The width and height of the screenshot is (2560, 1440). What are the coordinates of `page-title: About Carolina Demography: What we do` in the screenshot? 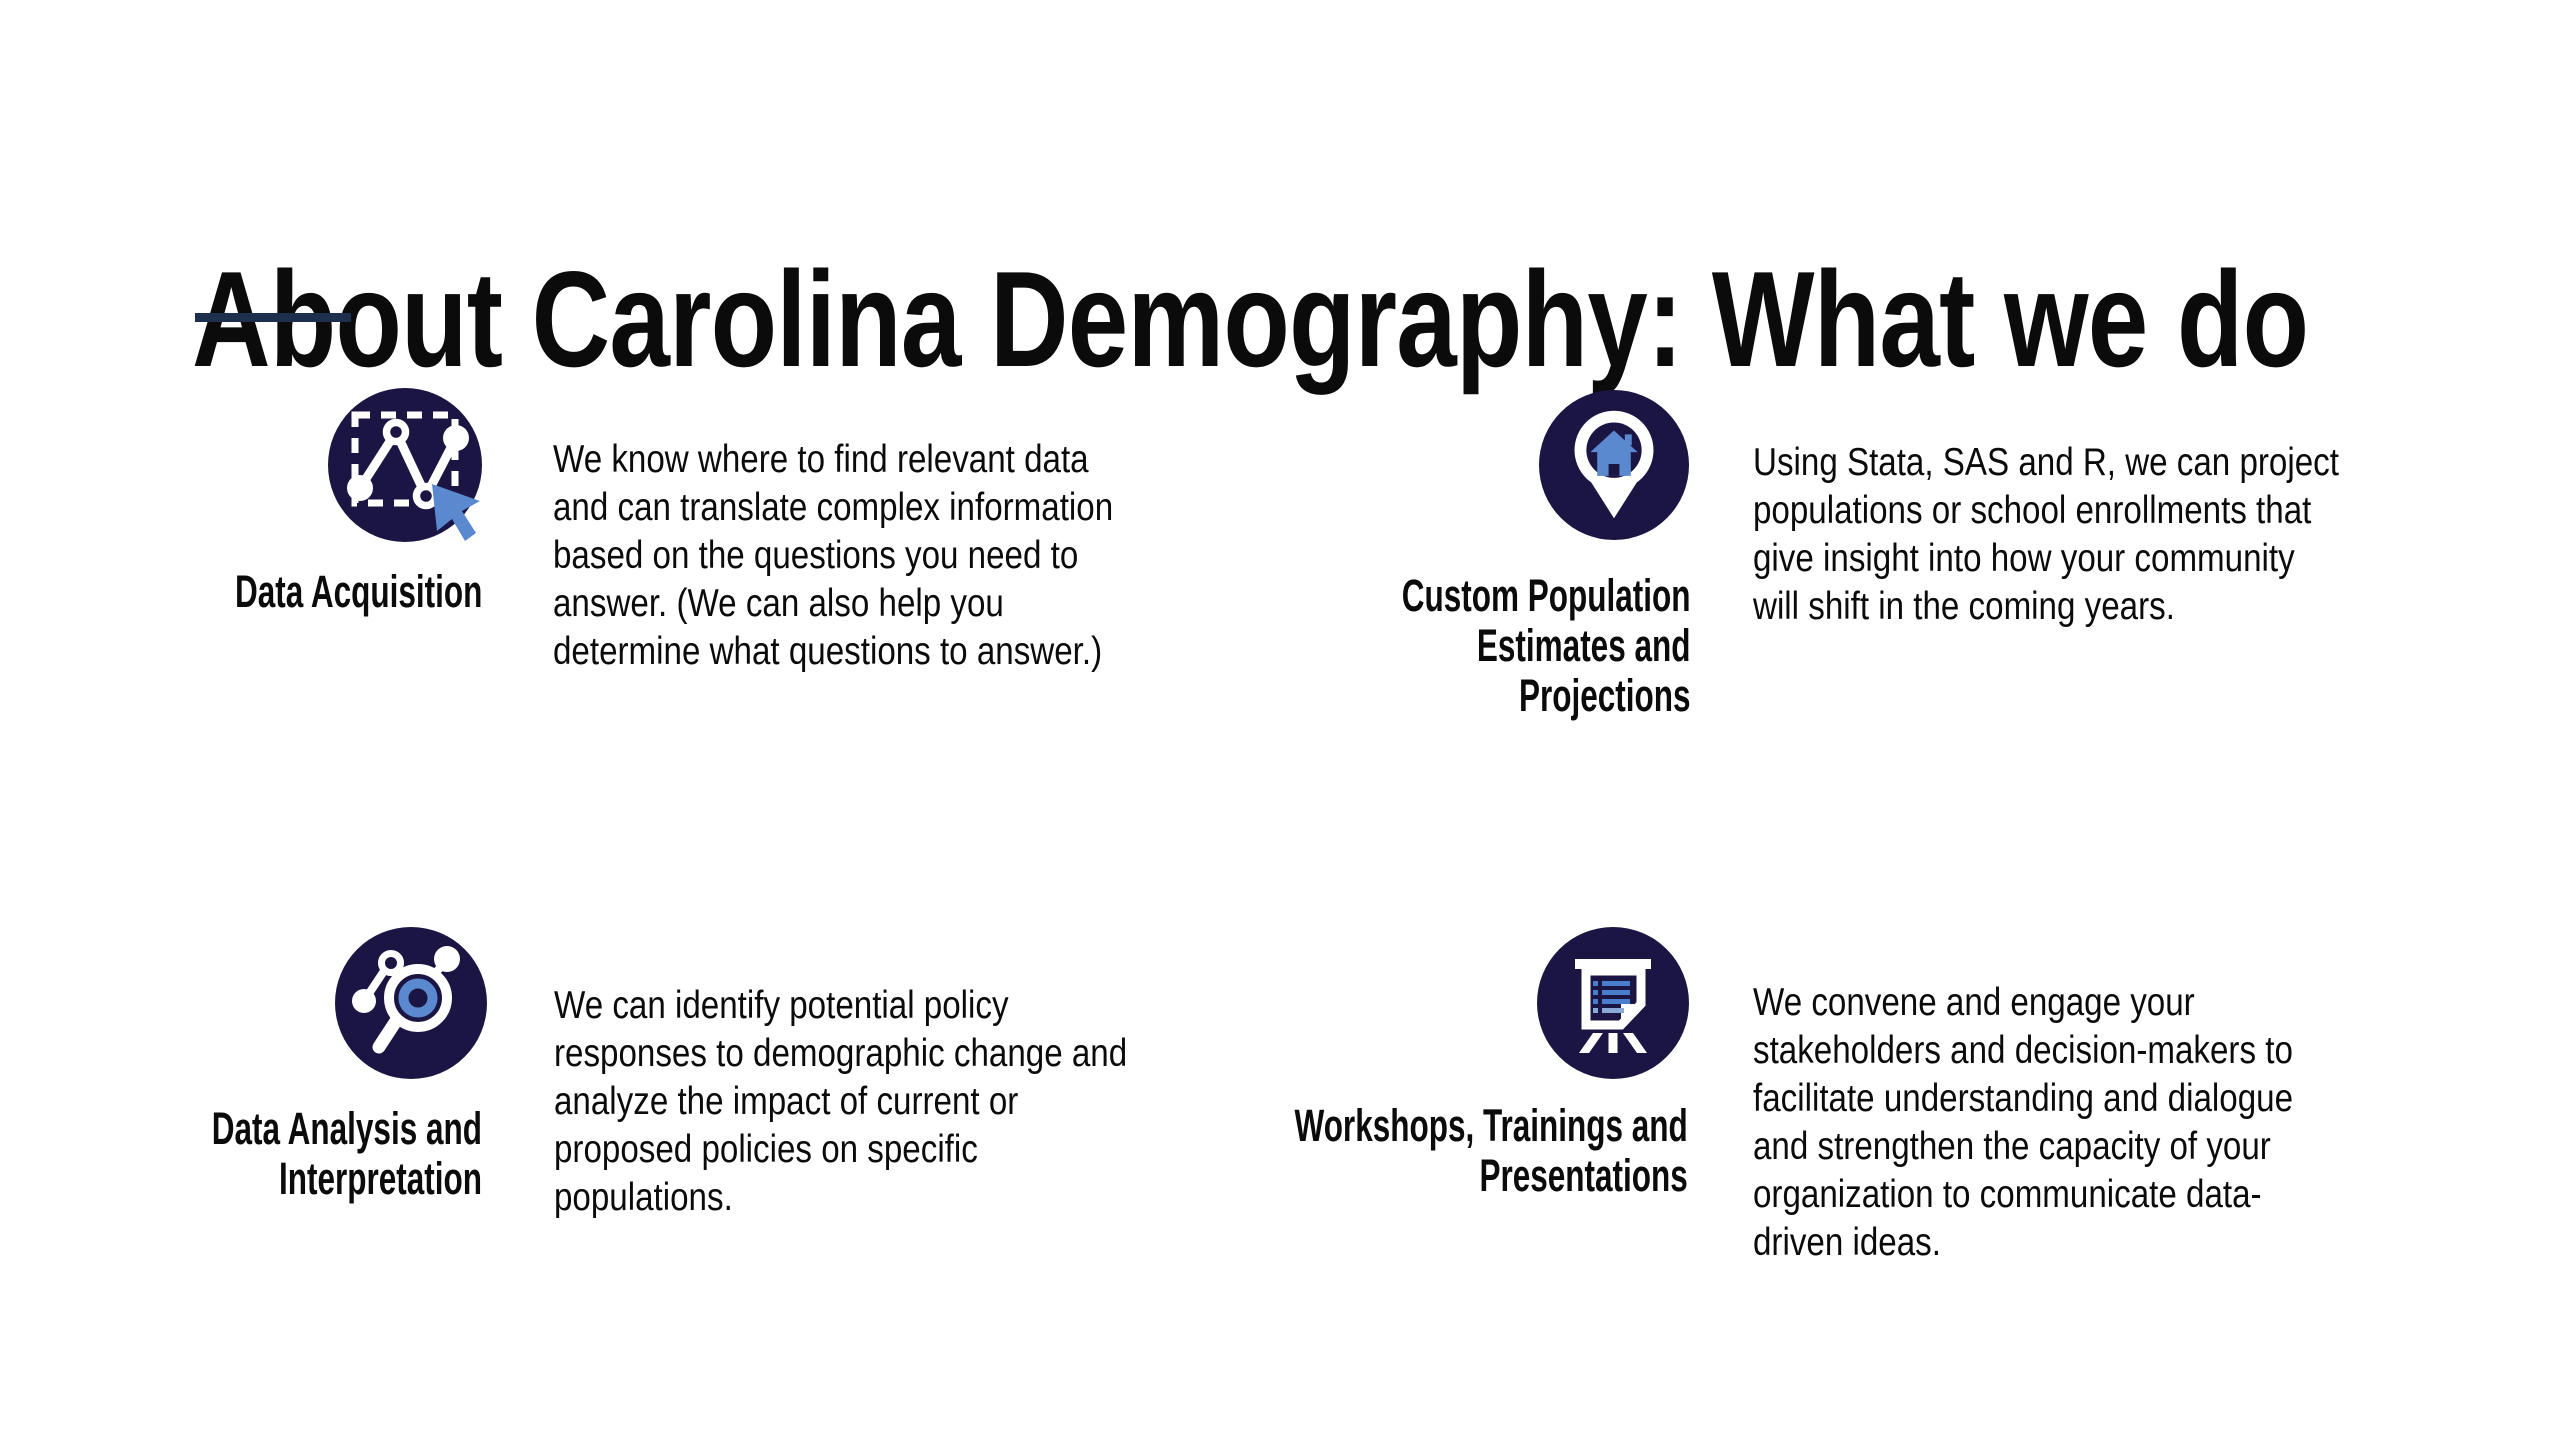 It's located at (1250, 319).